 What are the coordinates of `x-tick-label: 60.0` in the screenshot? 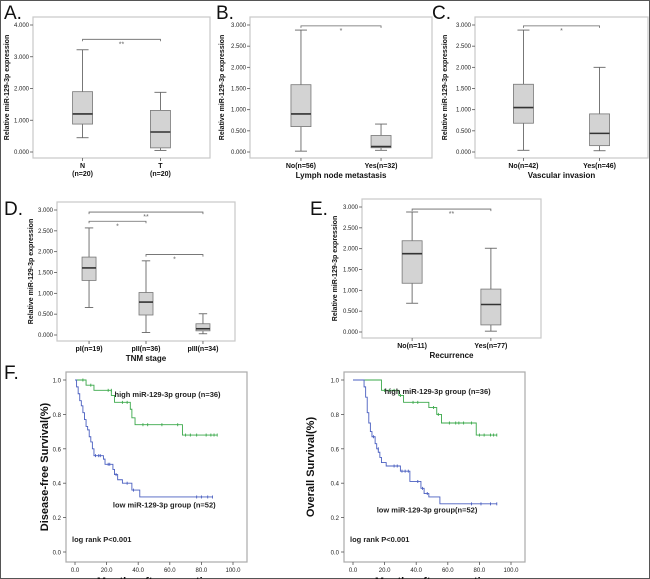 It's located at (170, 571).